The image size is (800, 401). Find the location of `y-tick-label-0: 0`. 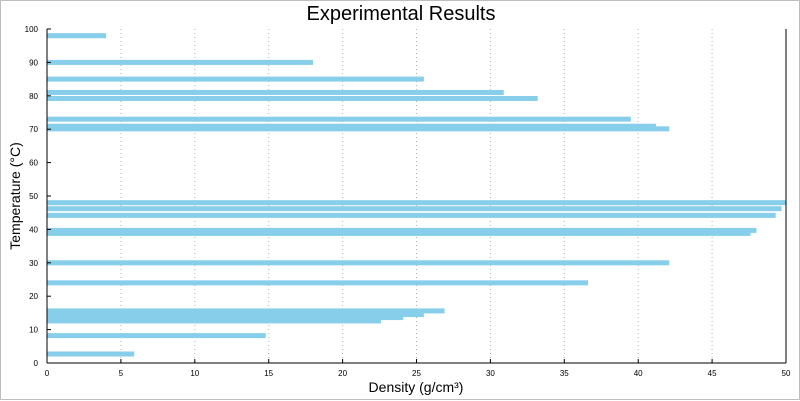

y-tick-label-0: 0 is located at coordinates (36, 363).